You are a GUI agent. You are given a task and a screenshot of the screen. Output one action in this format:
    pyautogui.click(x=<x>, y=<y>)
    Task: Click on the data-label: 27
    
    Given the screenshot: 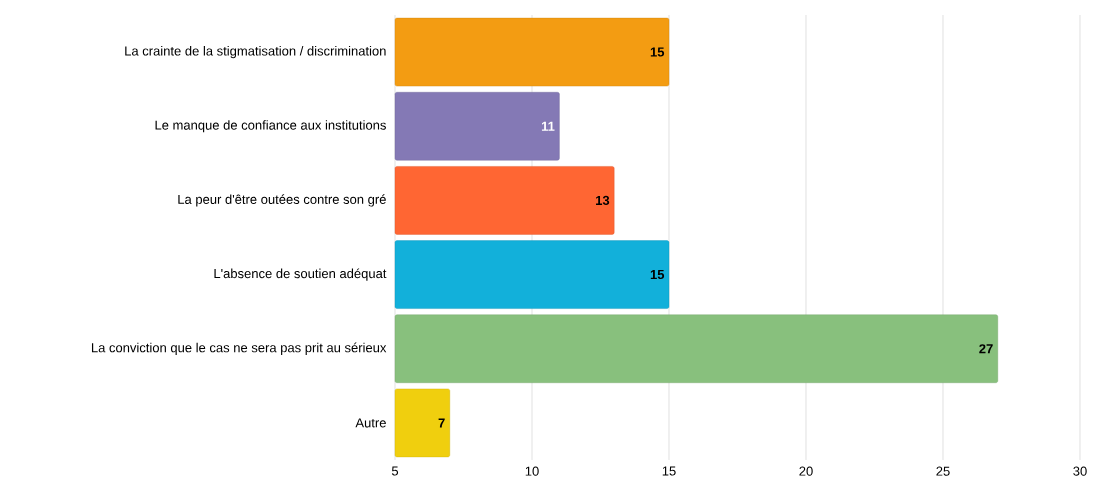 What is the action you would take?
    pyautogui.click(x=986, y=349)
    